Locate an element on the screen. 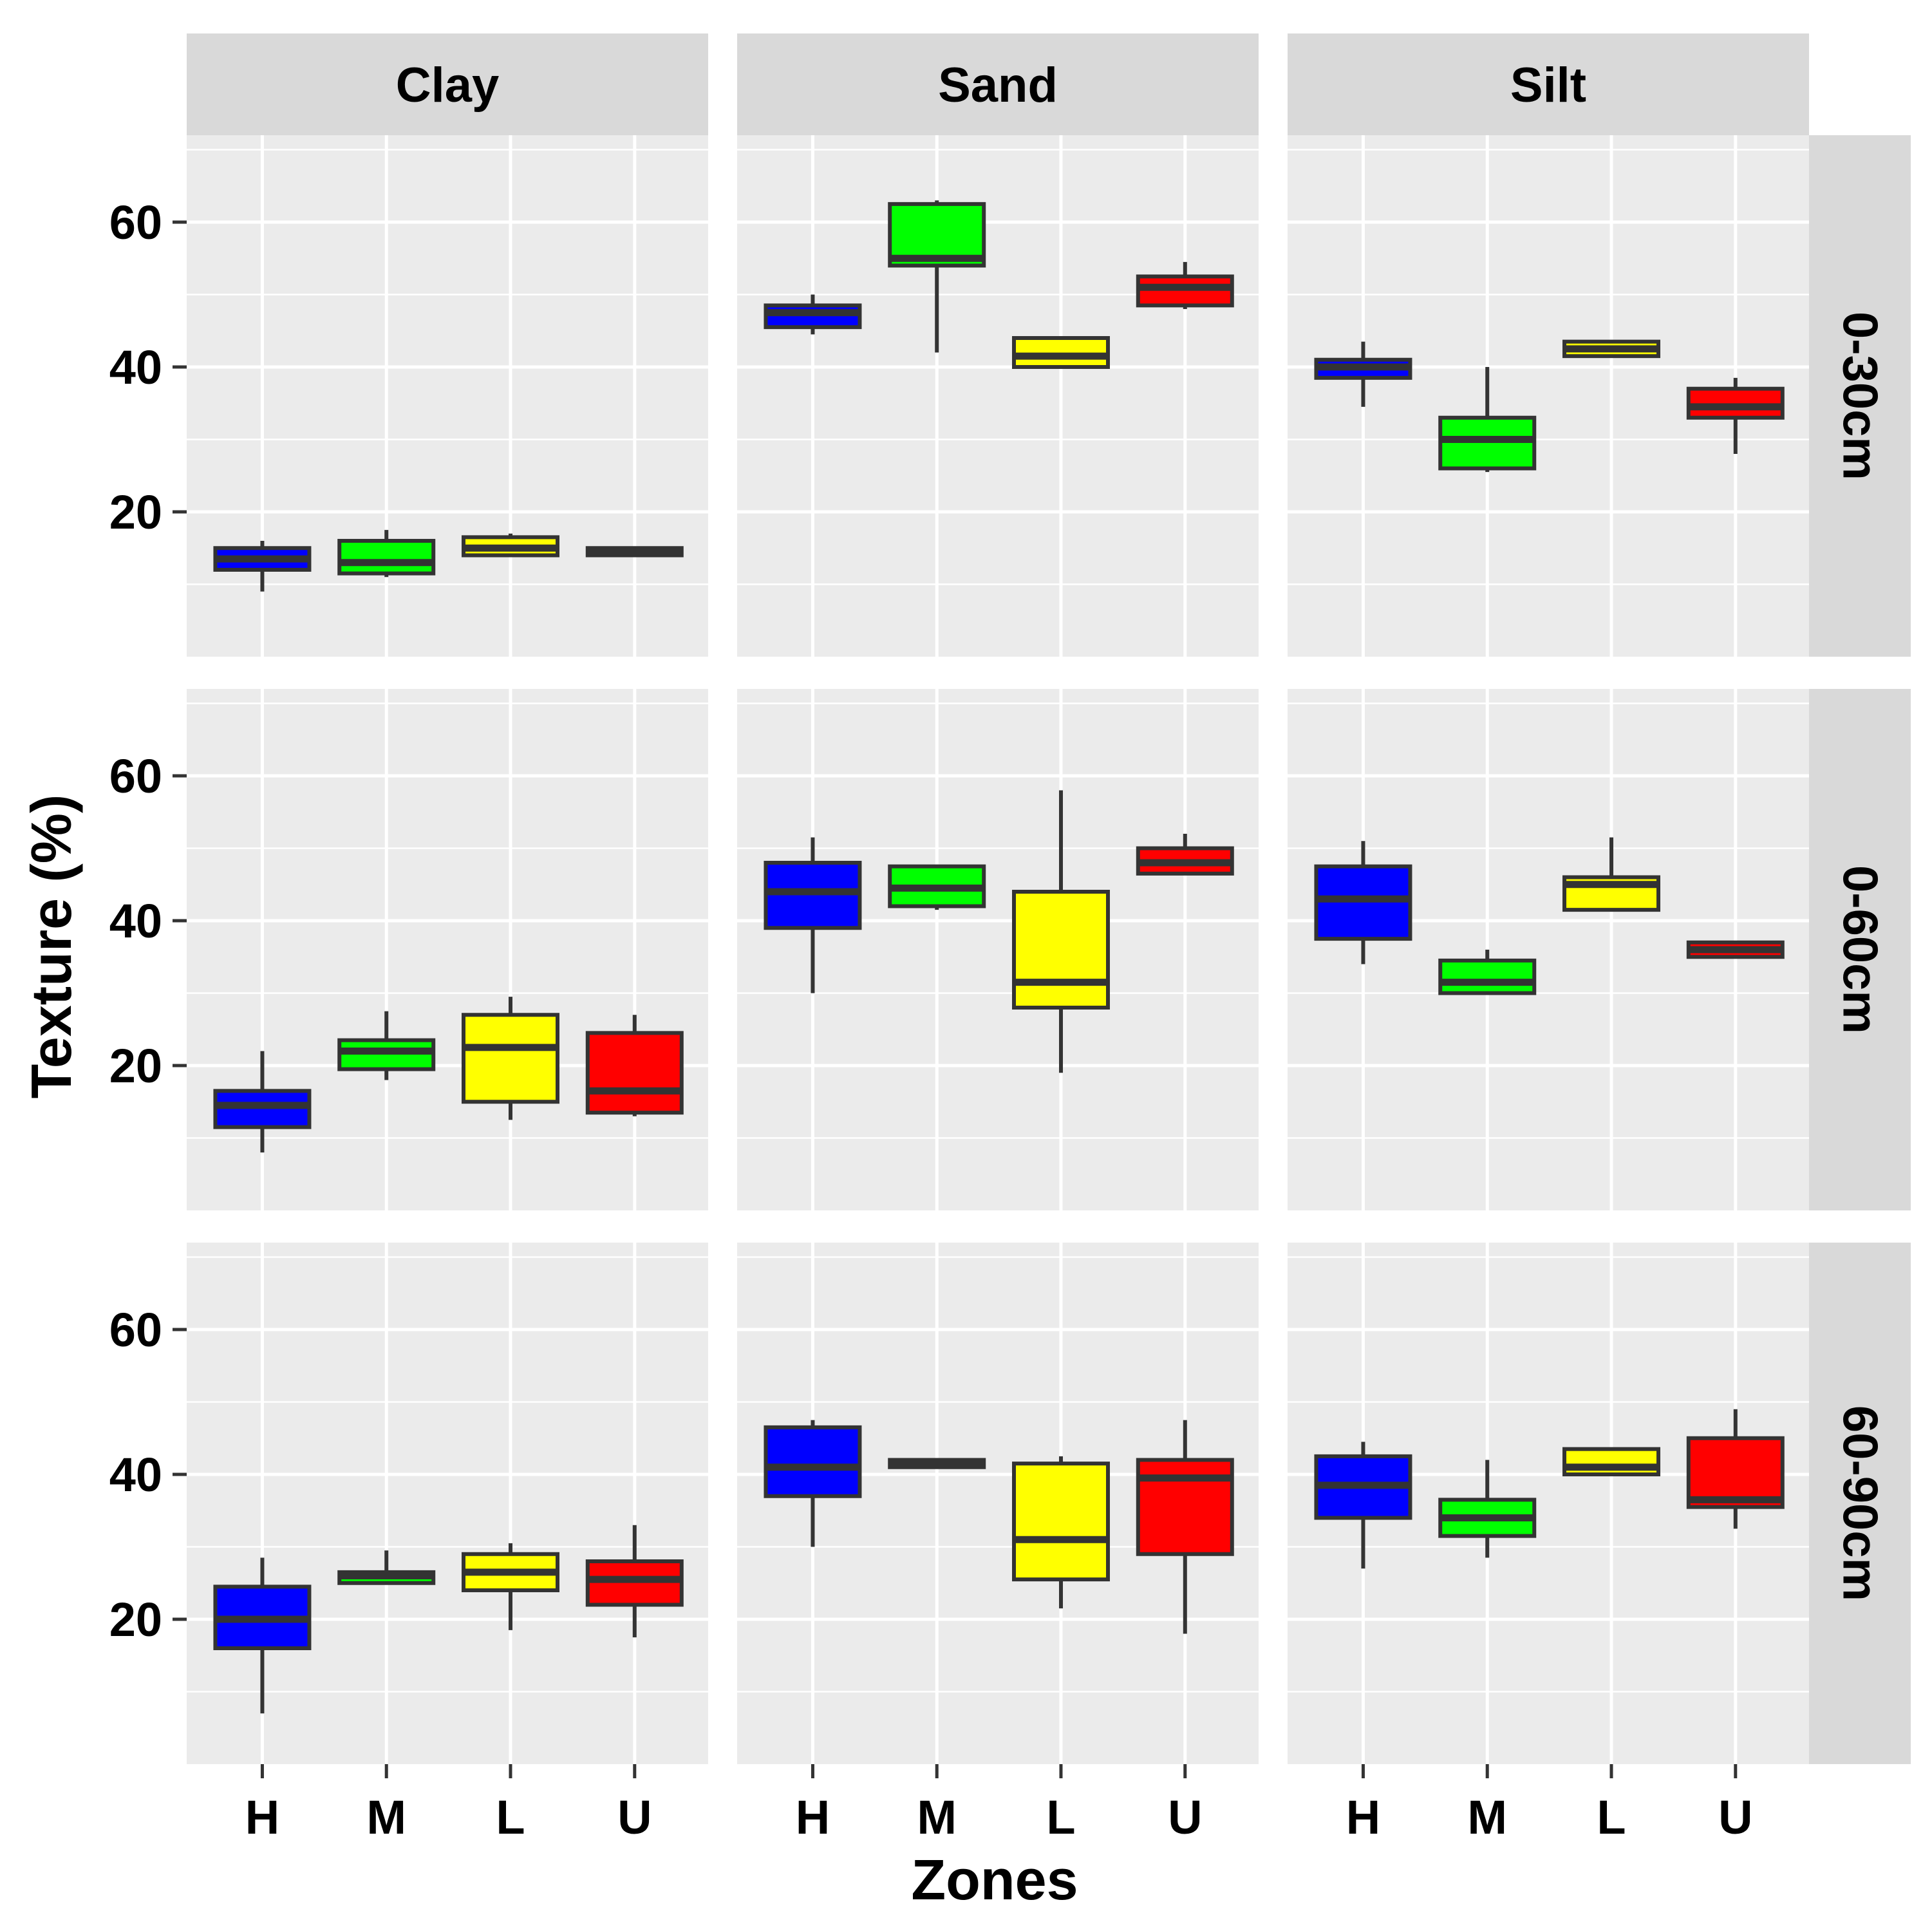  column-strip-label: Sand is located at coordinates (998, 85).